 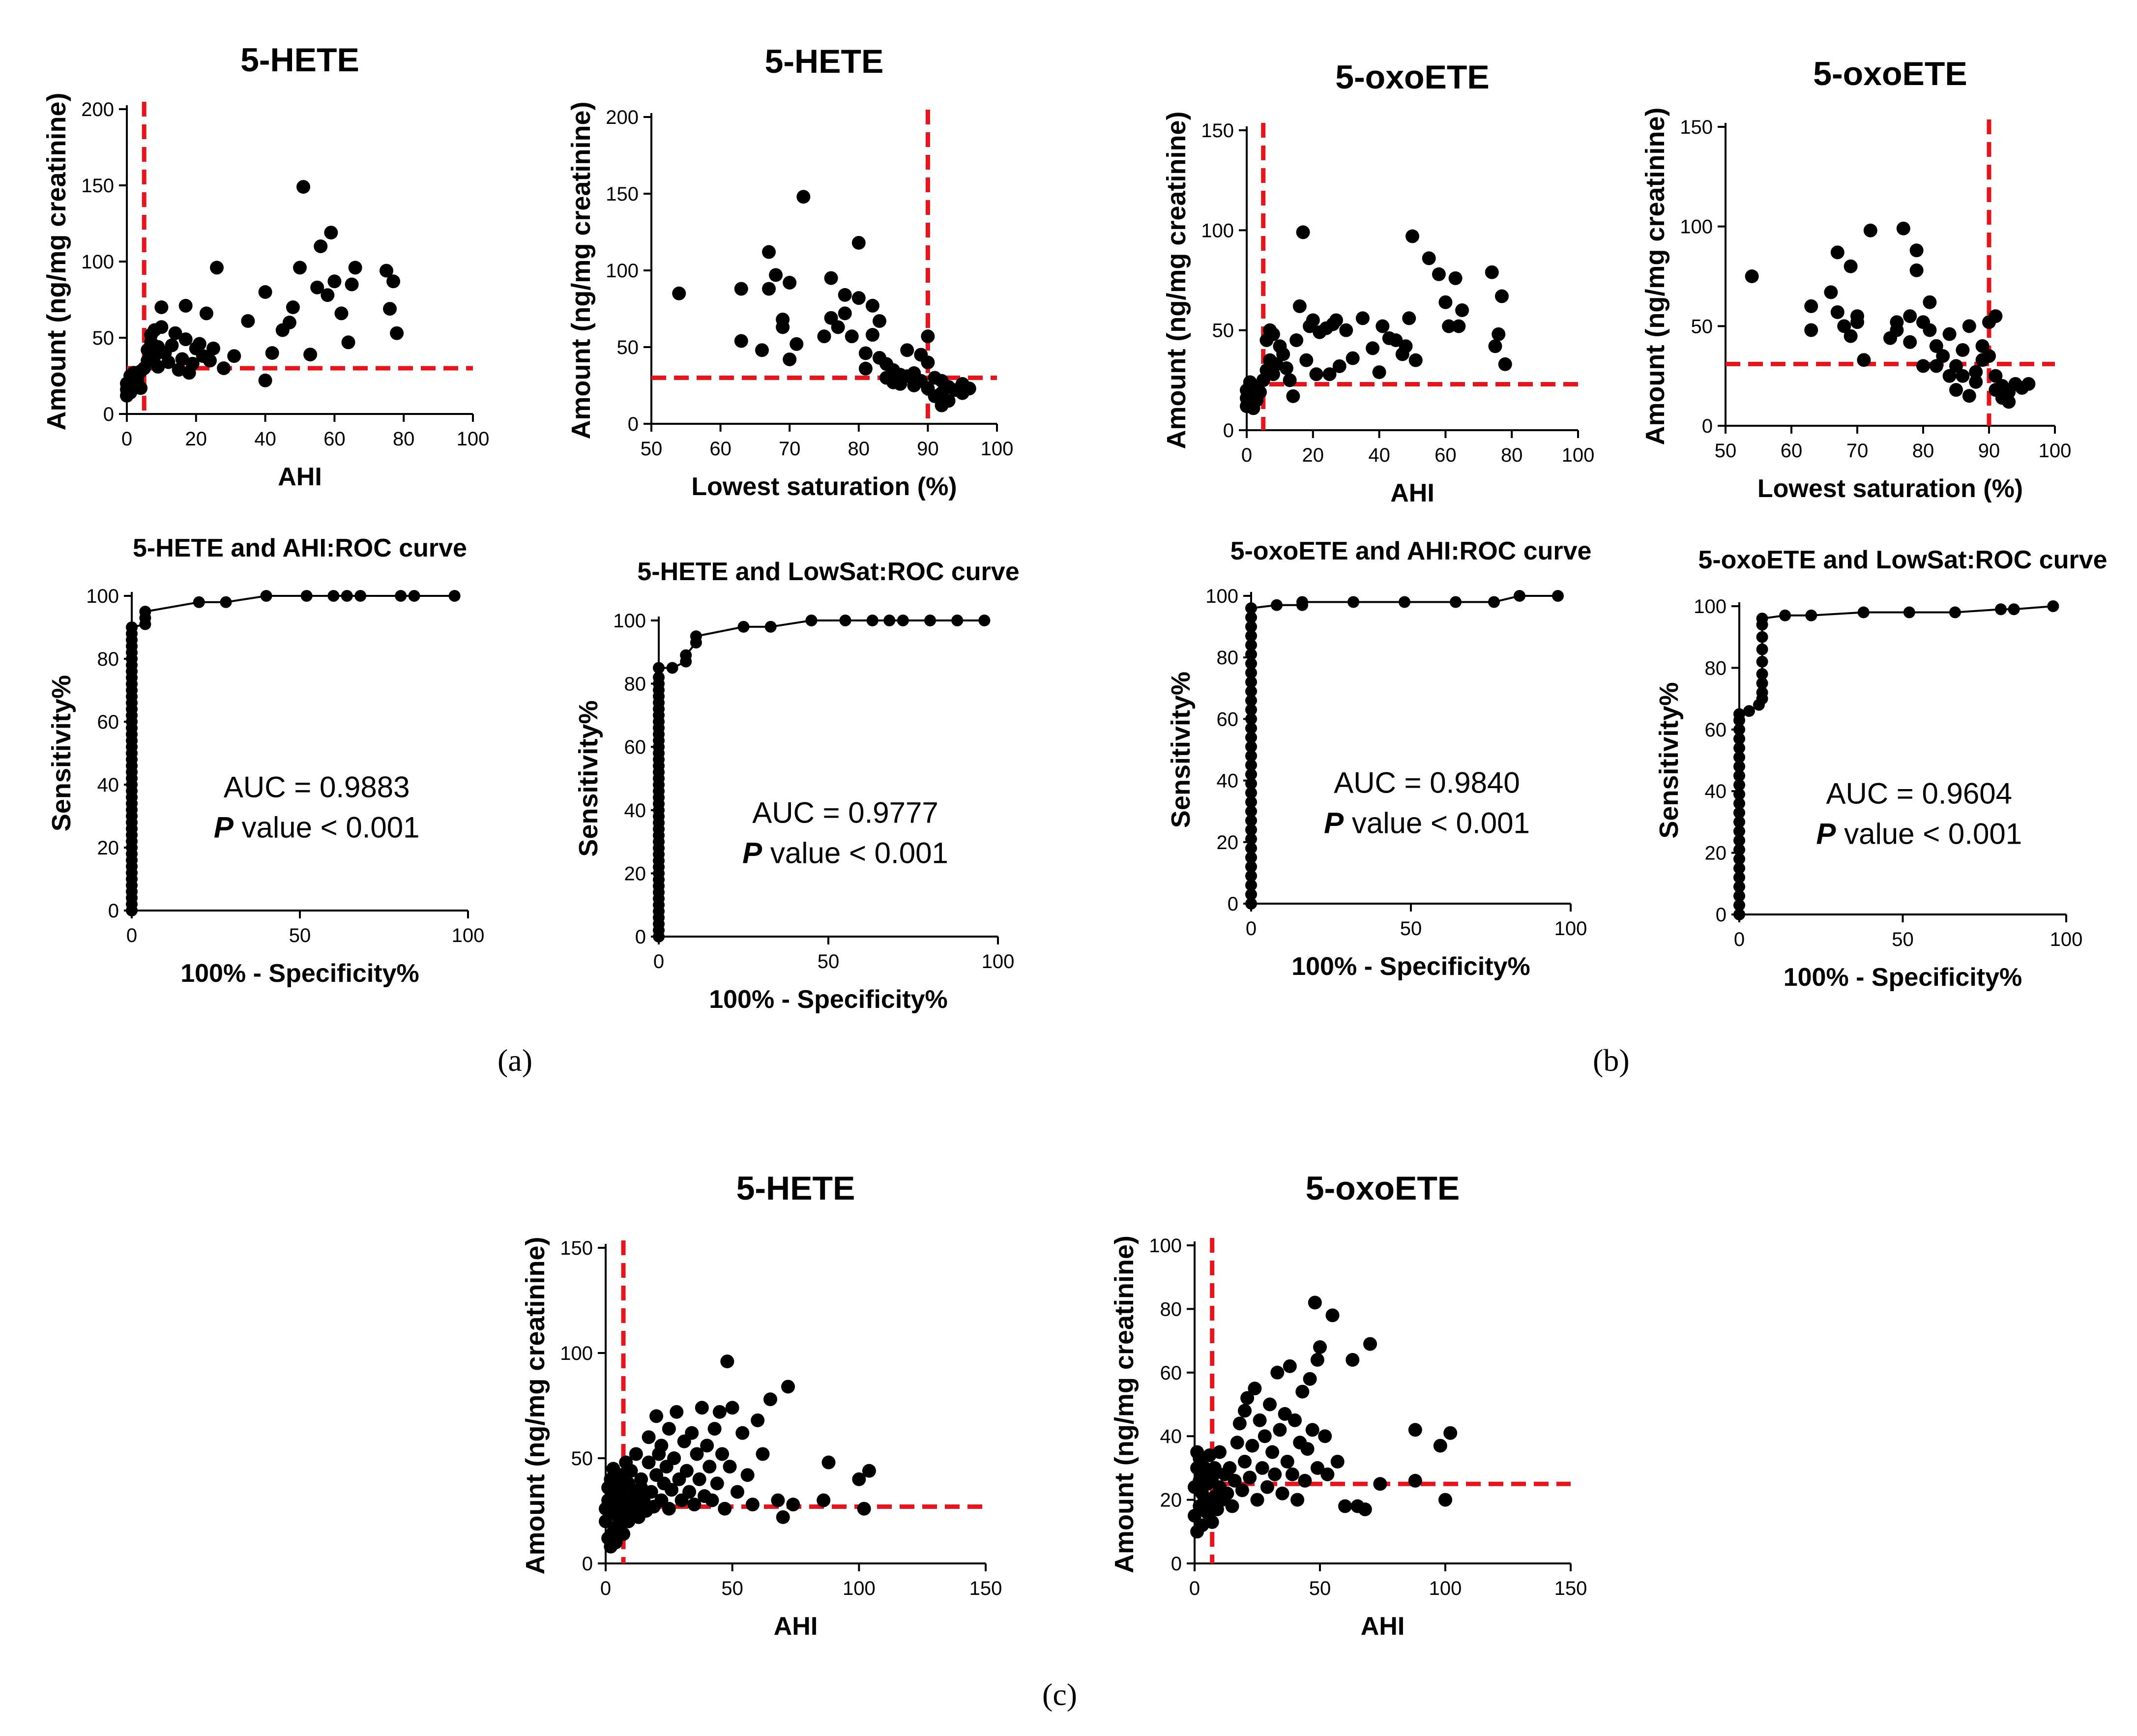 What do you see at coordinates (1445, 455) in the screenshot?
I see `x-tick-label: 60` at bounding box center [1445, 455].